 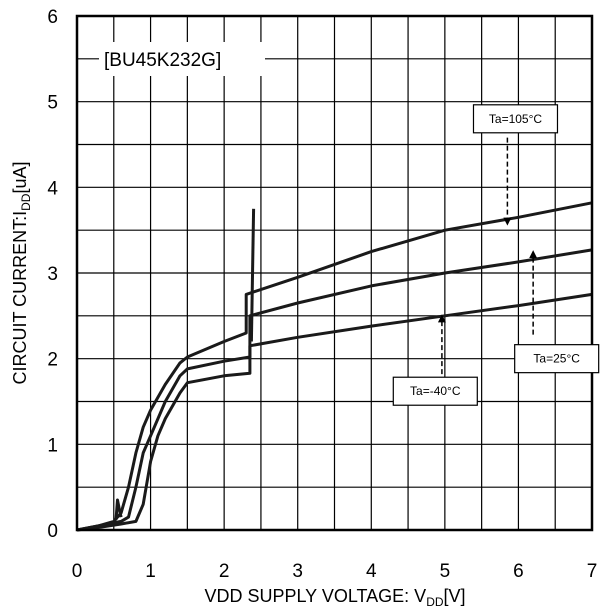 I want to click on x-tick-label: 4, so click(x=371, y=571).